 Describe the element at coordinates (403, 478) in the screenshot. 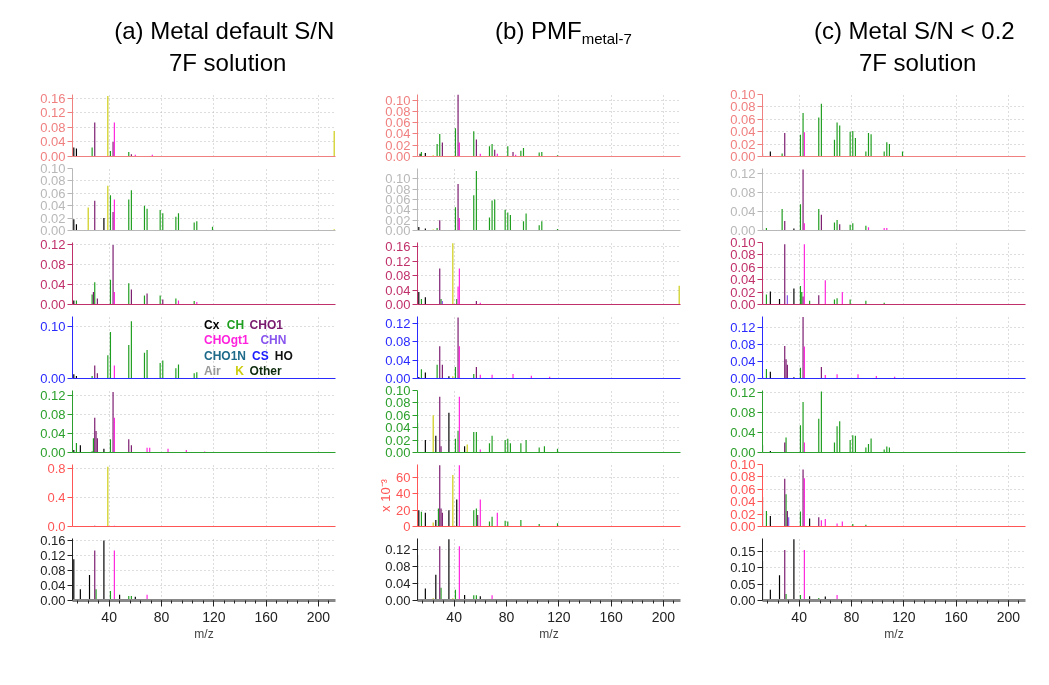

I see `y-tick-label: 60` at that location.